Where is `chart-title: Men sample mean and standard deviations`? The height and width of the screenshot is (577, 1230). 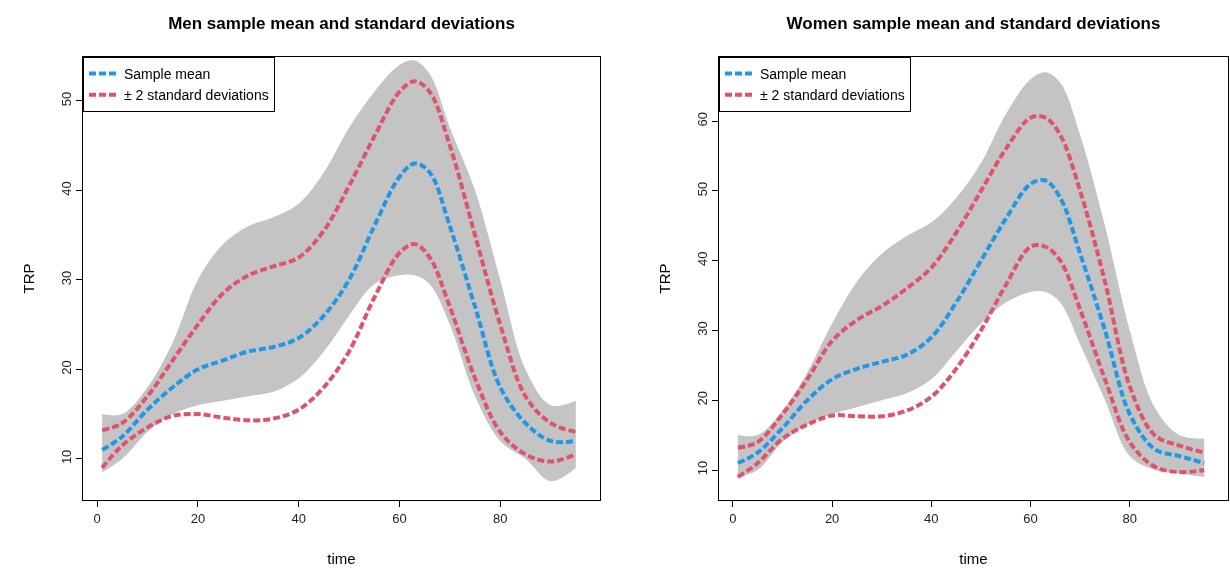 chart-title: Men sample mean and standard deviations is located at coordinates (341, 24).